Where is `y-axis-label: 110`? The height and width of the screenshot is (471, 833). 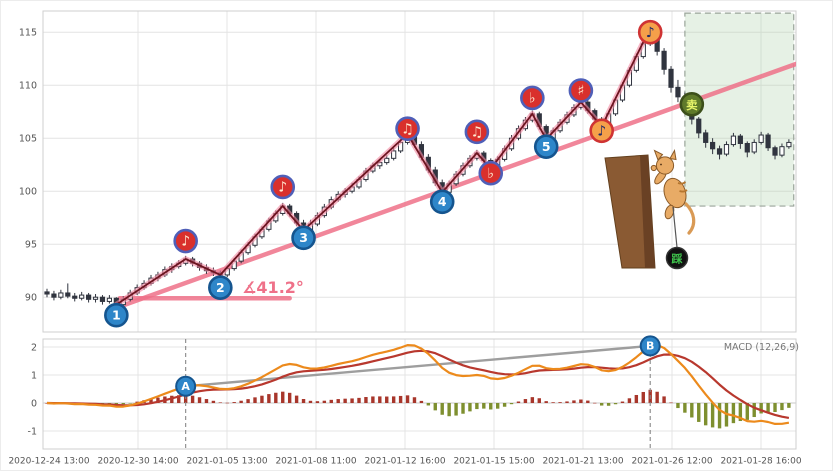 y-axis-label: 110 is located at coordinates (28, 86).